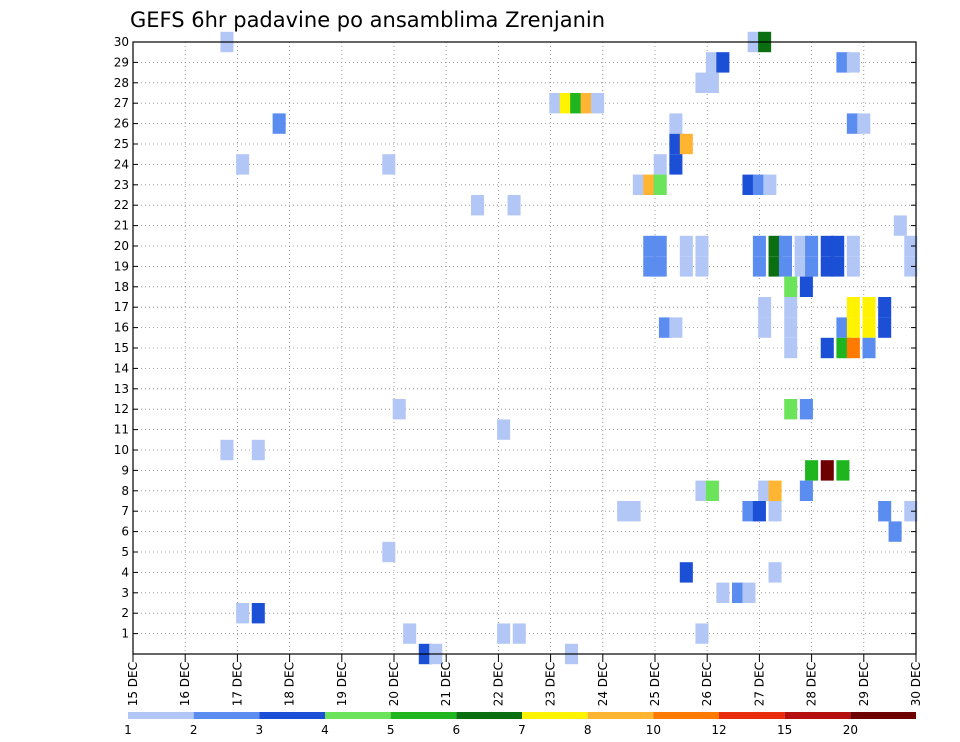 The height and width of the screenshot is (742, 960). I want to click on x-tick-label: 27 DEC, so click(759, 684).